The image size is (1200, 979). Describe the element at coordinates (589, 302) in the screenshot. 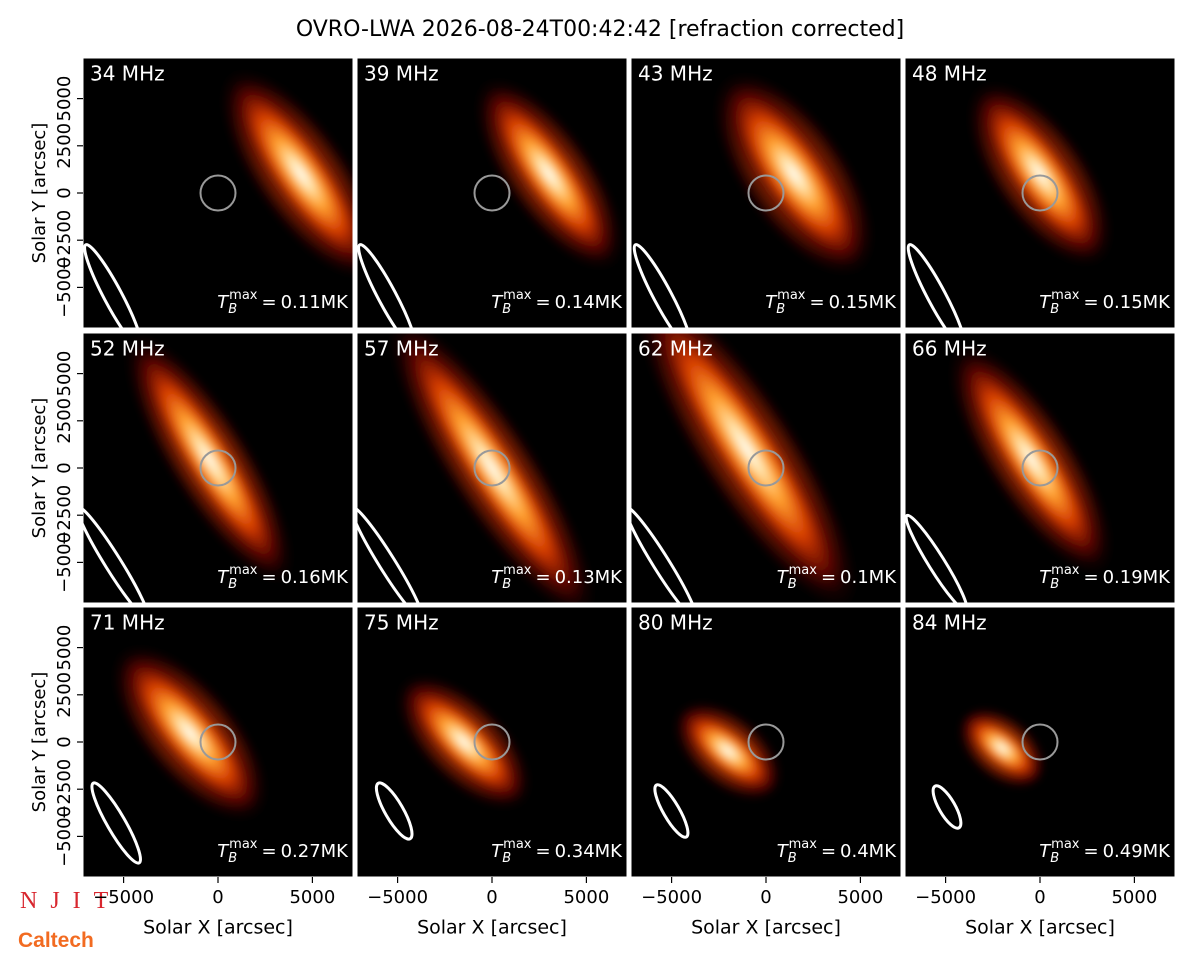

I see `tb-value: 0.14MK` at that location.